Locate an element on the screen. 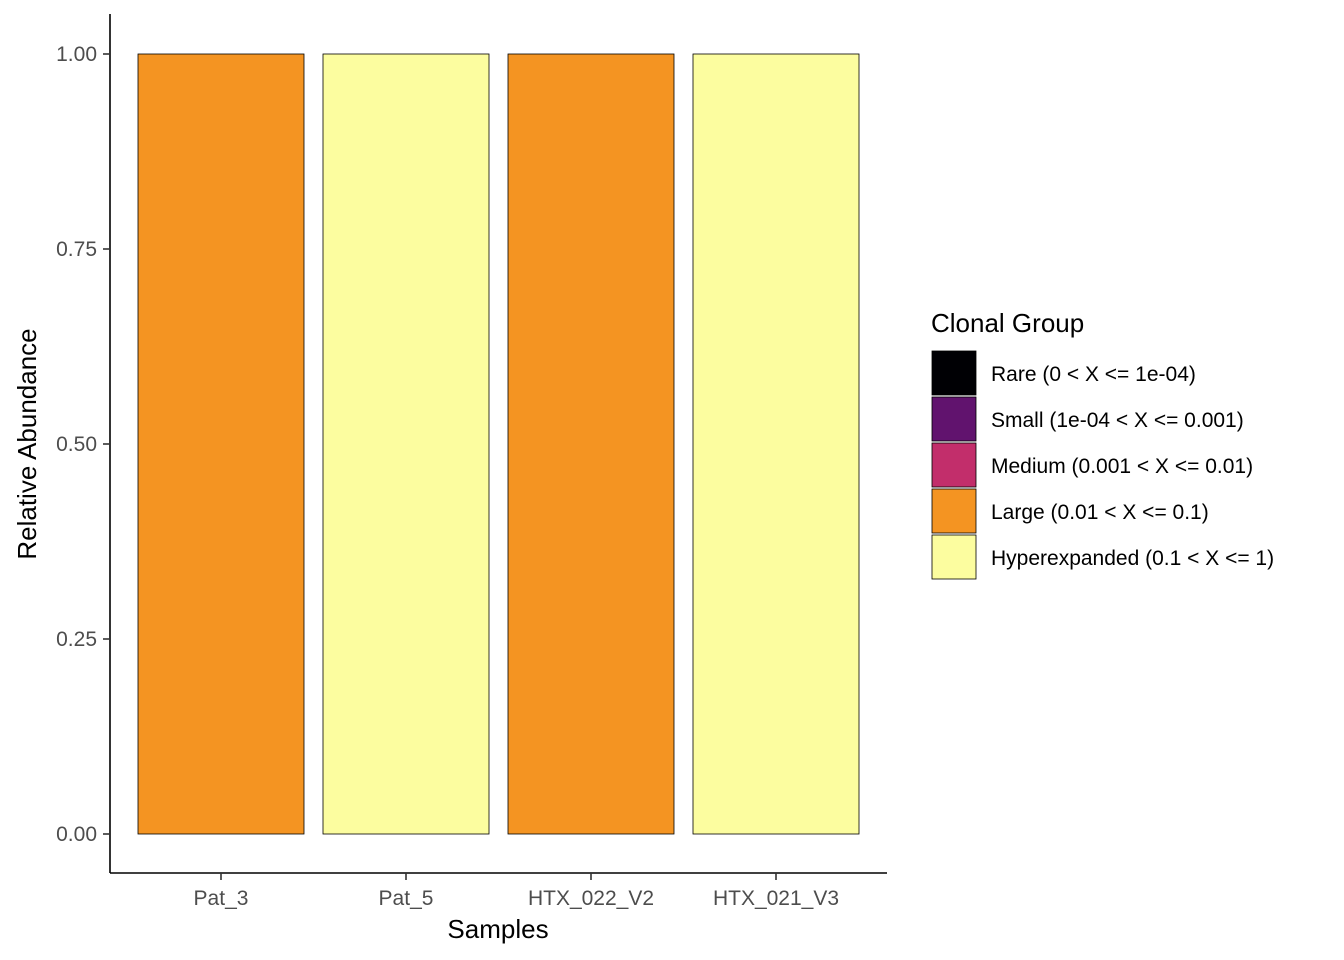 This screenshot has width=1344, height=960. y-ticks: 0.00 0.25 0.50 0.75 1.00 is located at coordinates (83, 444).